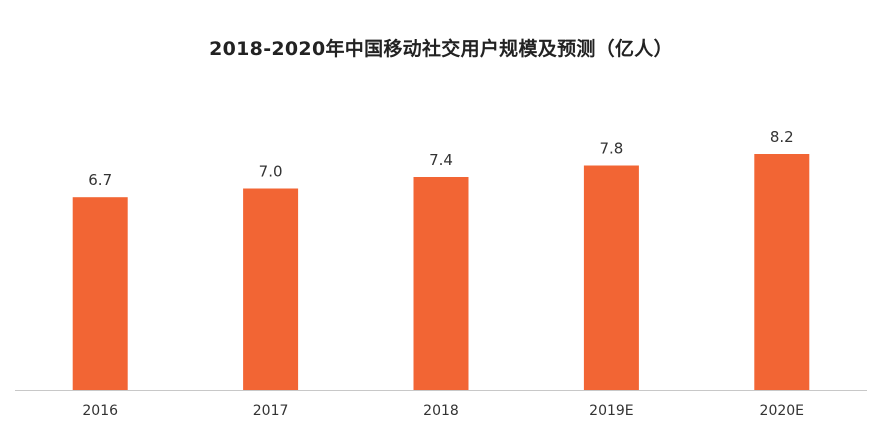 This screenshot has width=882, height=429. I want to click on data-label-2017: 7.0, so click(271, 172).